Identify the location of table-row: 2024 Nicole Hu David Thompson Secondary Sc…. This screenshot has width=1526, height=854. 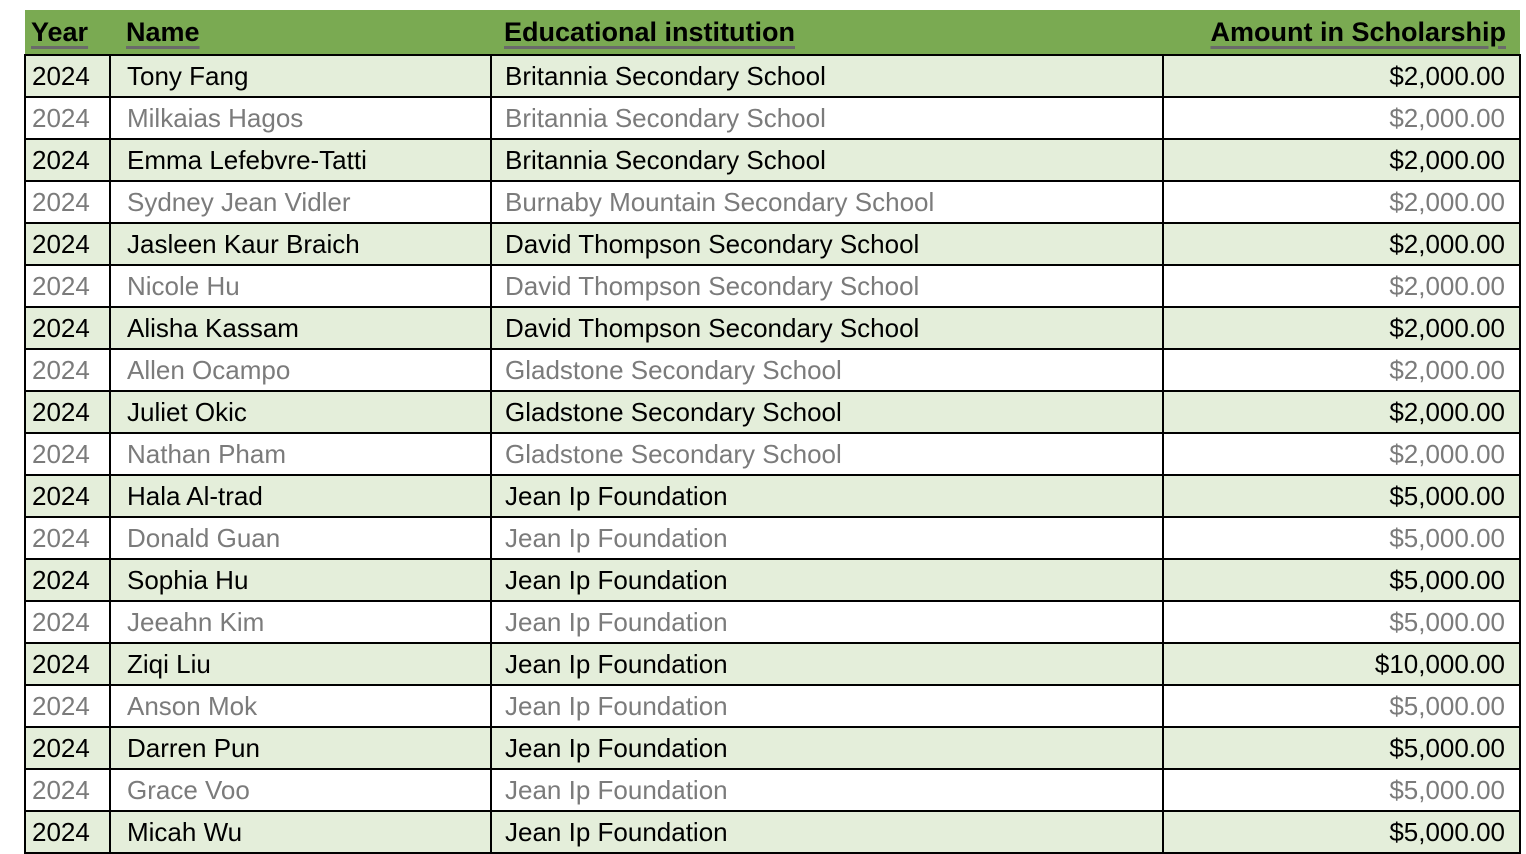
(772, 286).